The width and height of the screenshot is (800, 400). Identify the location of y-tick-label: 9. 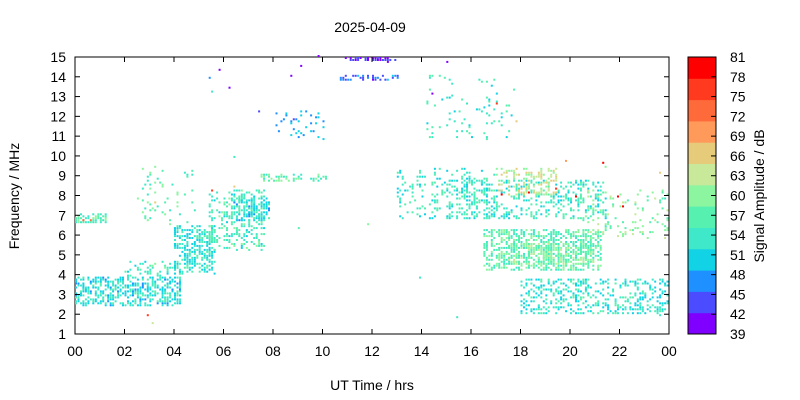
(62, 176).